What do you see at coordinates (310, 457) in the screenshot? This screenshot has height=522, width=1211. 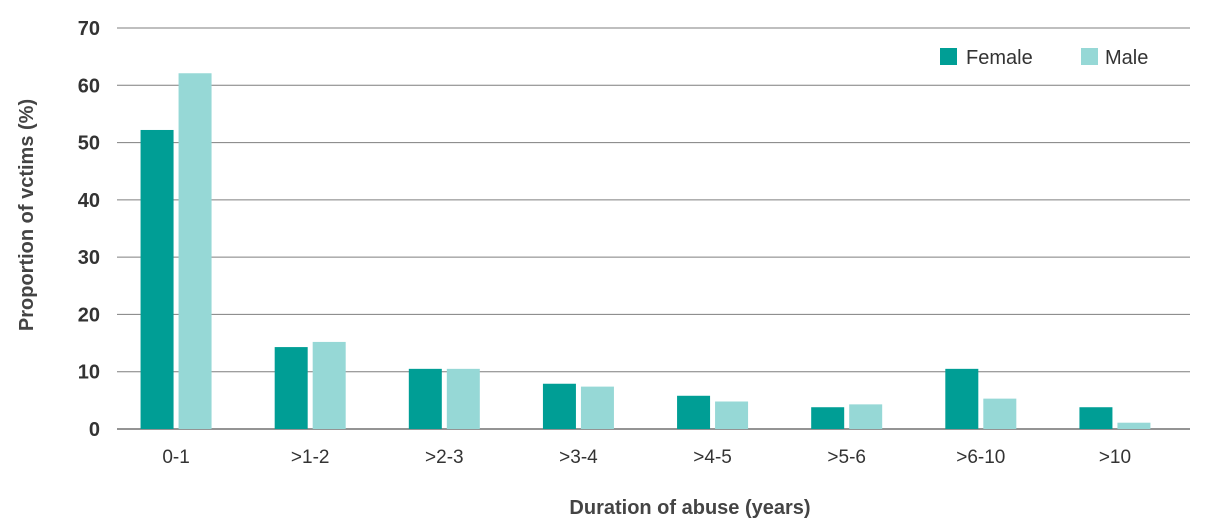 I see `x-tick-label: >1-2` at bounding box center [310, 457].